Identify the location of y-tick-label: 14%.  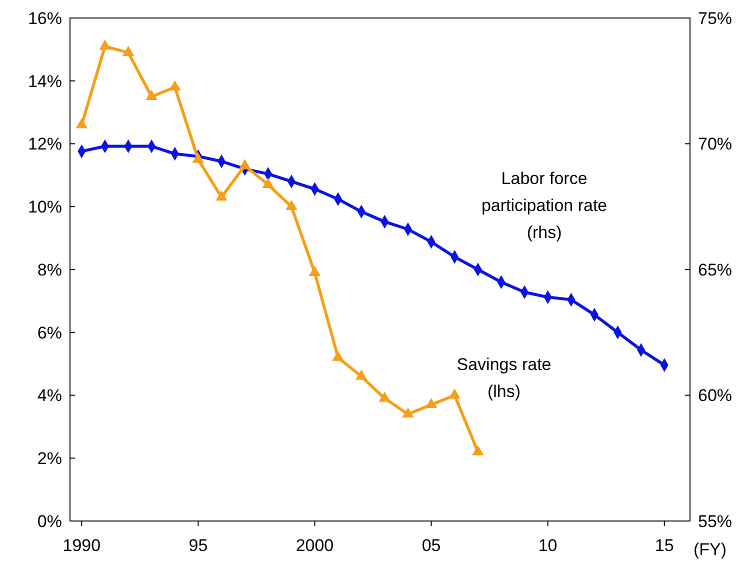
(45, 81).